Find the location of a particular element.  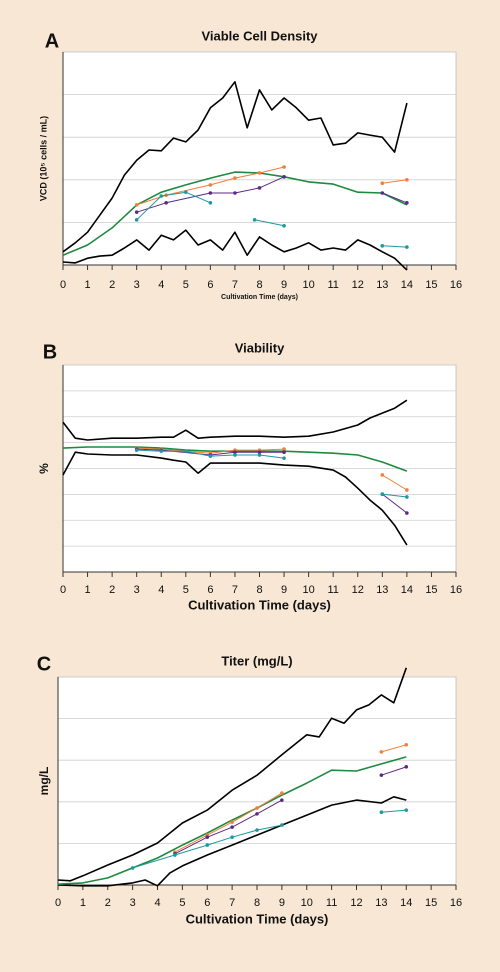

y-axis-label: VCD (10⁵ cells / mL) is located at coordinates (43, 158).